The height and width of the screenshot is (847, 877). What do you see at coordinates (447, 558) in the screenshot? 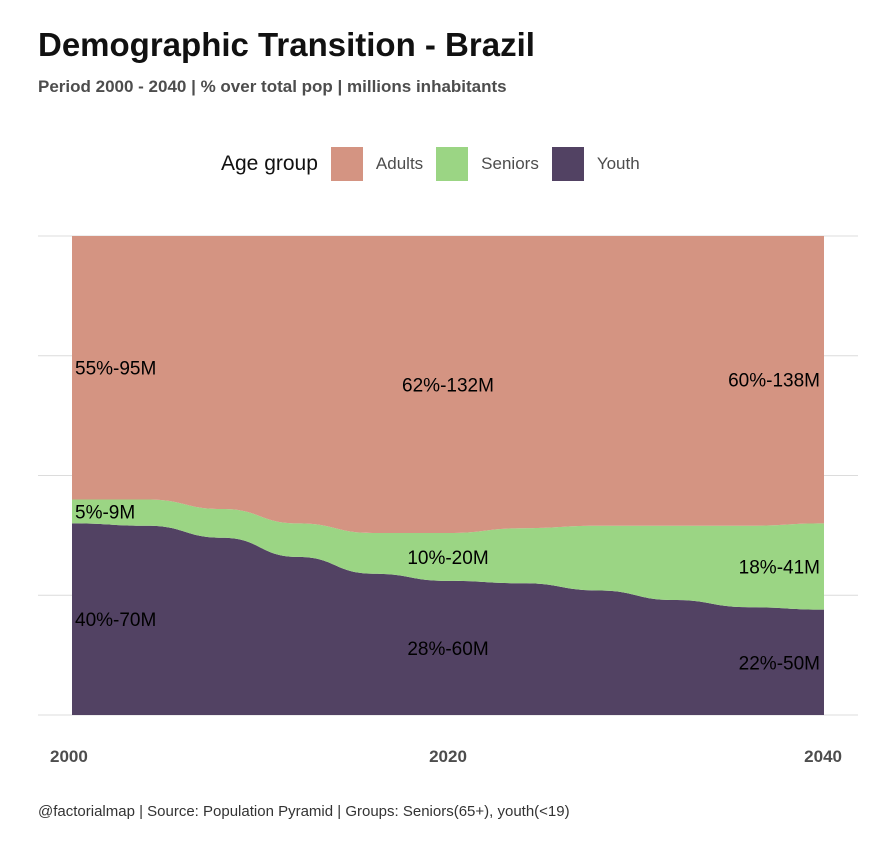
I see `data-label-seniors-2020: 10%-20M` at bounding box center [447, 558].